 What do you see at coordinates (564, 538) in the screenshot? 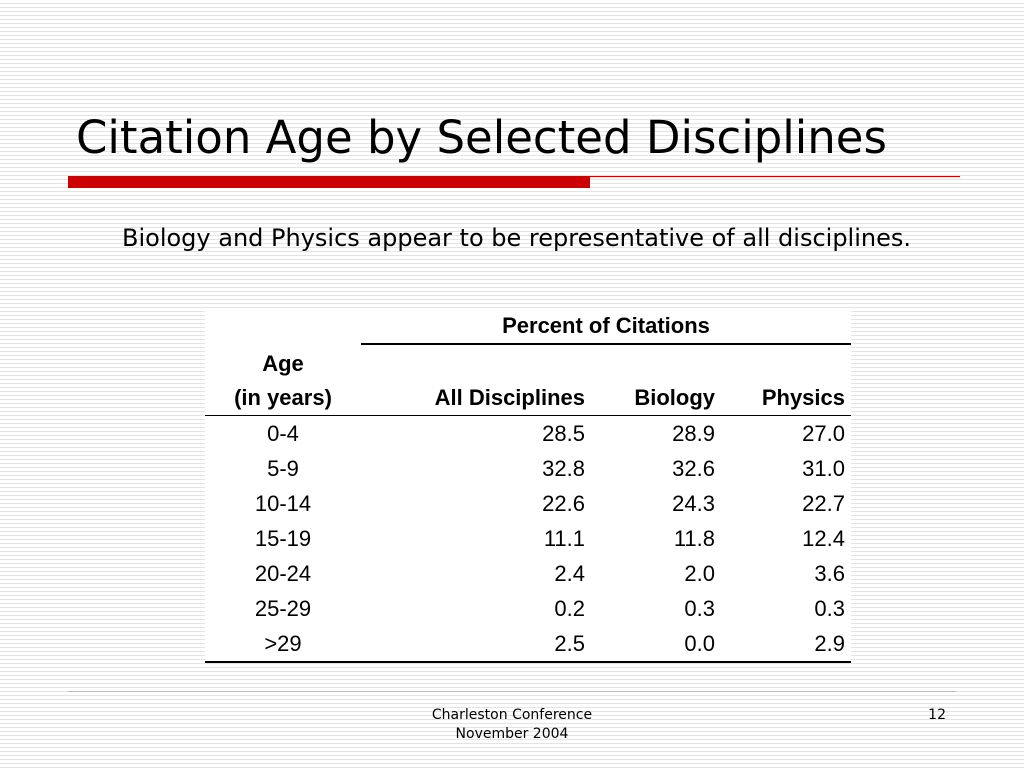
I see `all-disciplines-cell: 11.1` at bounding box center [564, 538].